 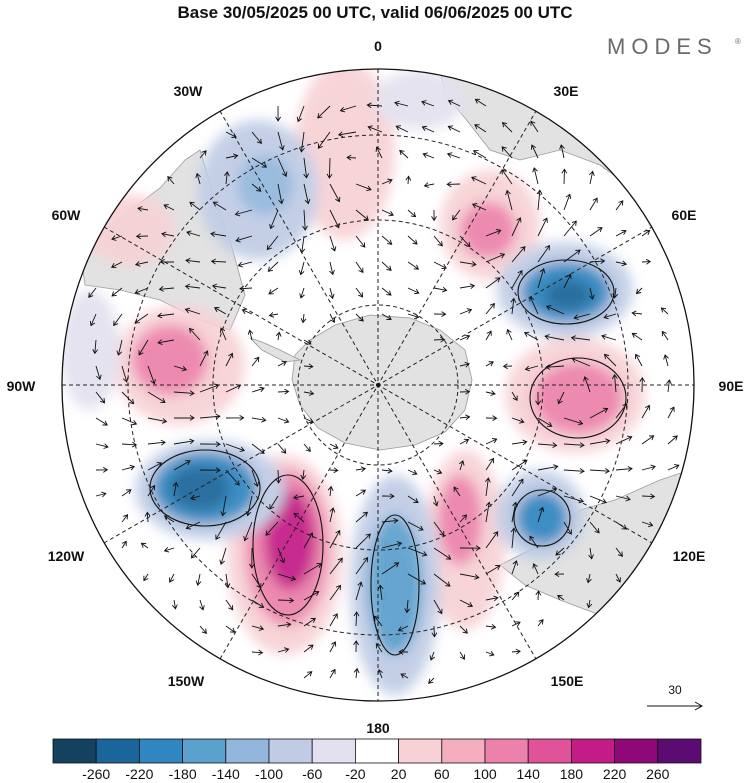 I want to click on colorbar-tick-label: -260, so click(x=96, y=774).